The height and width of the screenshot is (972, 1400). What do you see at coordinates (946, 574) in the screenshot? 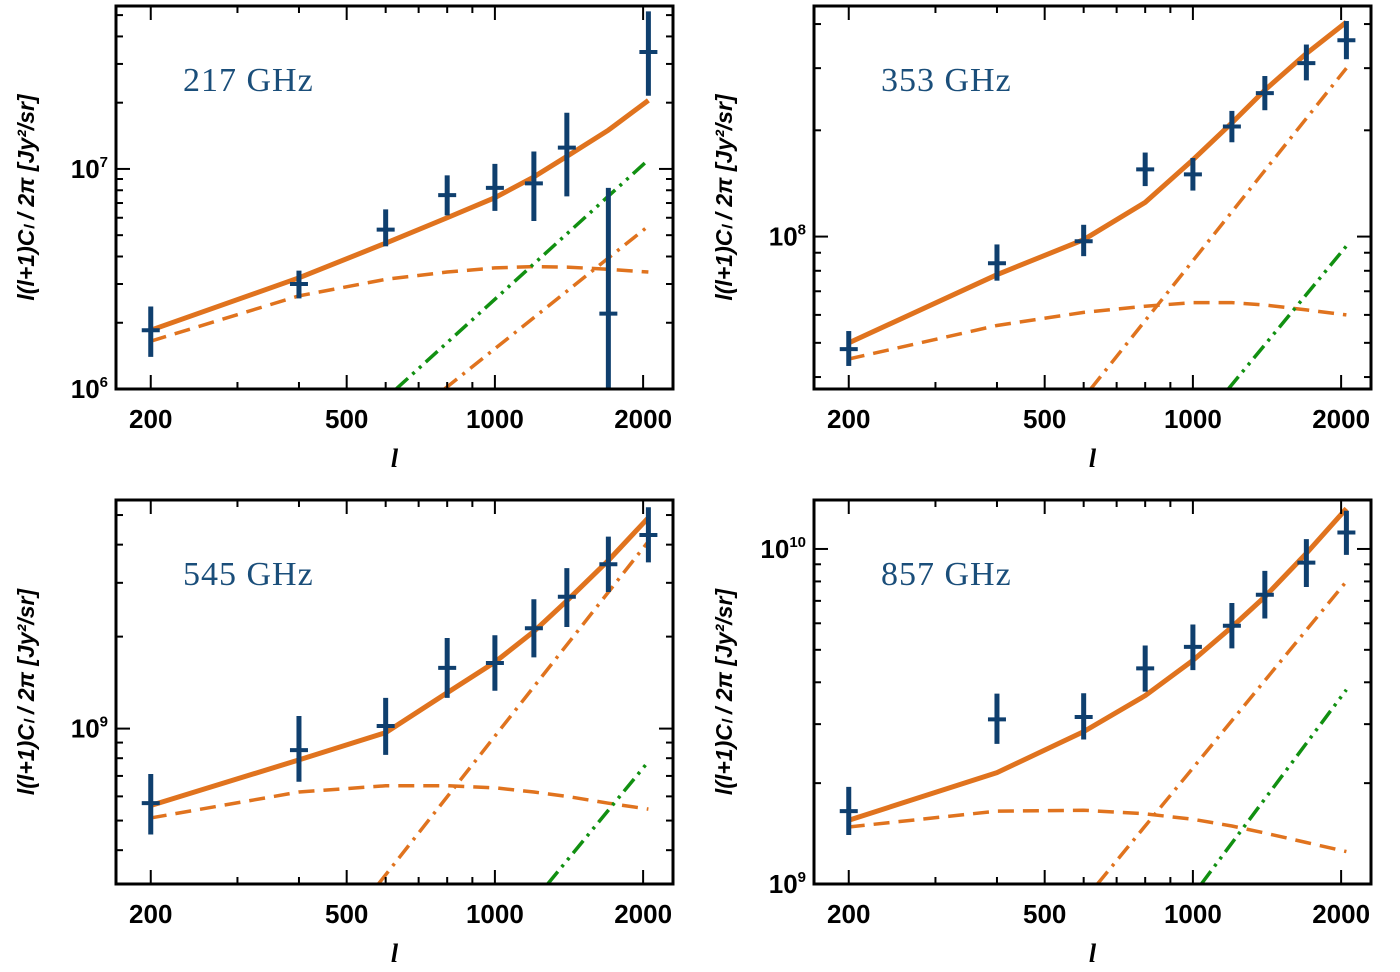
I see `panel-title: 857 GHz` at bounding box center [946, 574].